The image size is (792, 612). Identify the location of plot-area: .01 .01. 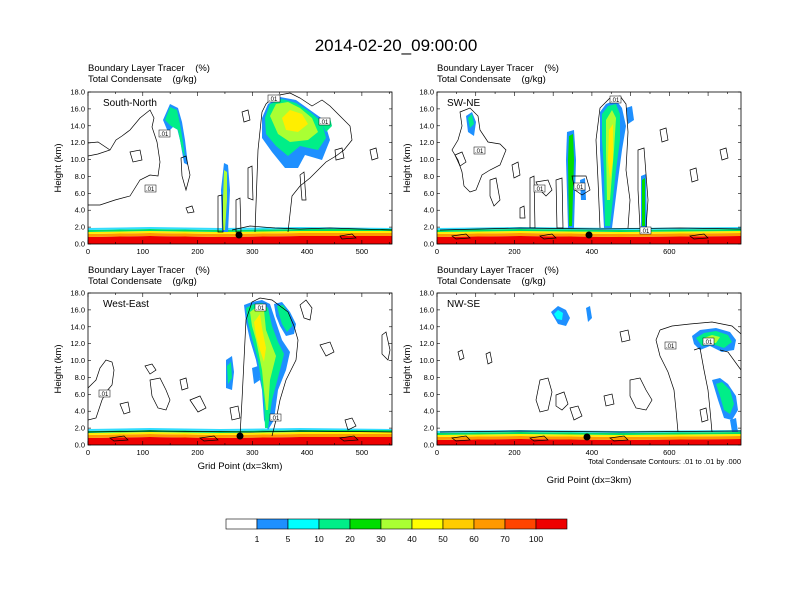
(589, 375).